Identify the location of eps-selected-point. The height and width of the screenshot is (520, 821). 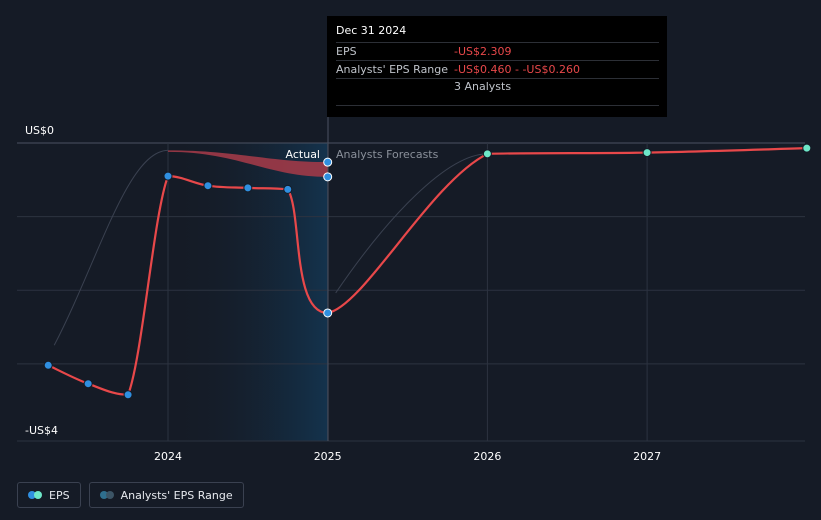
(328, 313).